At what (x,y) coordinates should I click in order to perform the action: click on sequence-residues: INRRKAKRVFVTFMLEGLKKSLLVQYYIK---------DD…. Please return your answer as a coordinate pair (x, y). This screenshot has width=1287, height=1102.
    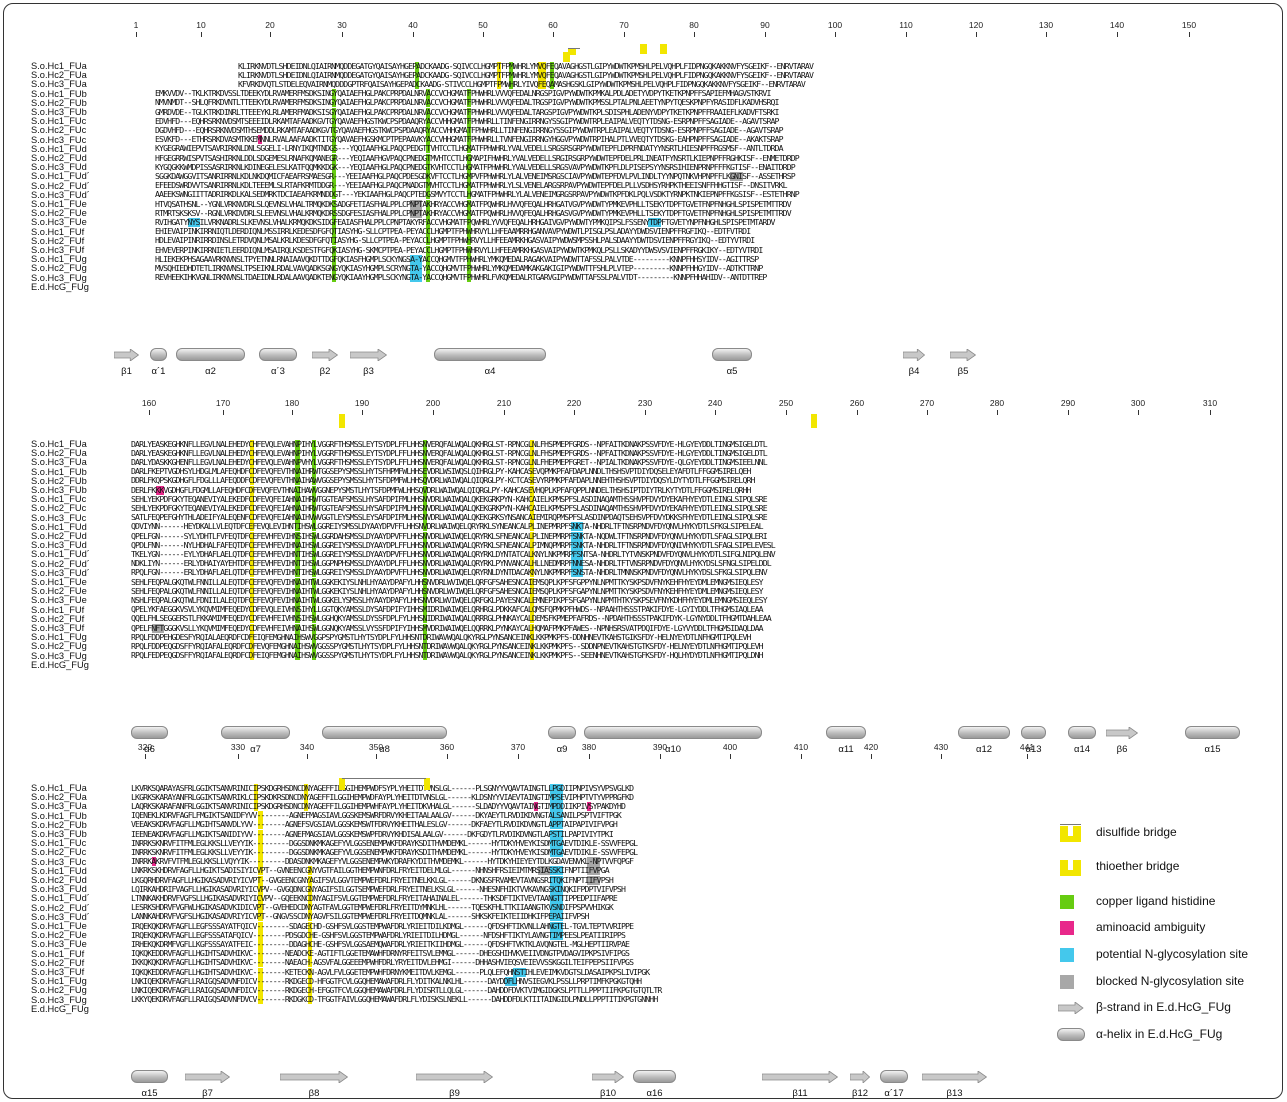
    Looking at the image, I should click on (382, 861).